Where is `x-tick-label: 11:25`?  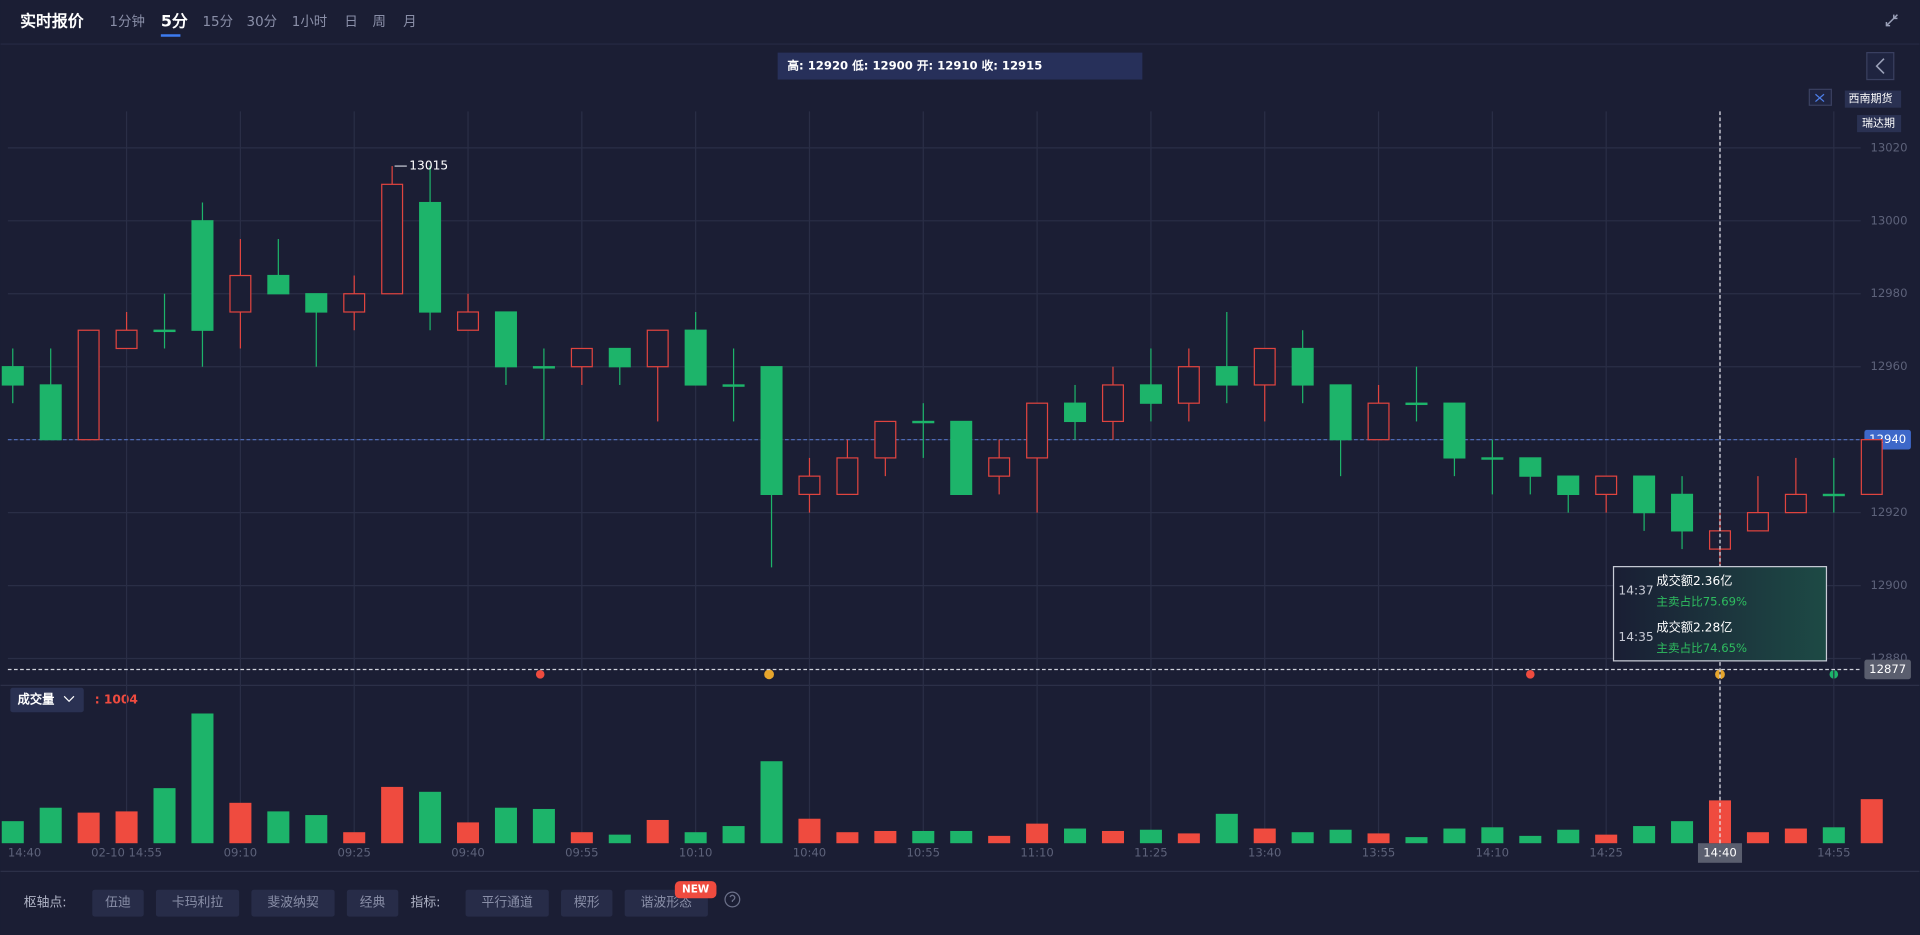
x-tick-label: 11:25 is located at coordinates (1150, 853).